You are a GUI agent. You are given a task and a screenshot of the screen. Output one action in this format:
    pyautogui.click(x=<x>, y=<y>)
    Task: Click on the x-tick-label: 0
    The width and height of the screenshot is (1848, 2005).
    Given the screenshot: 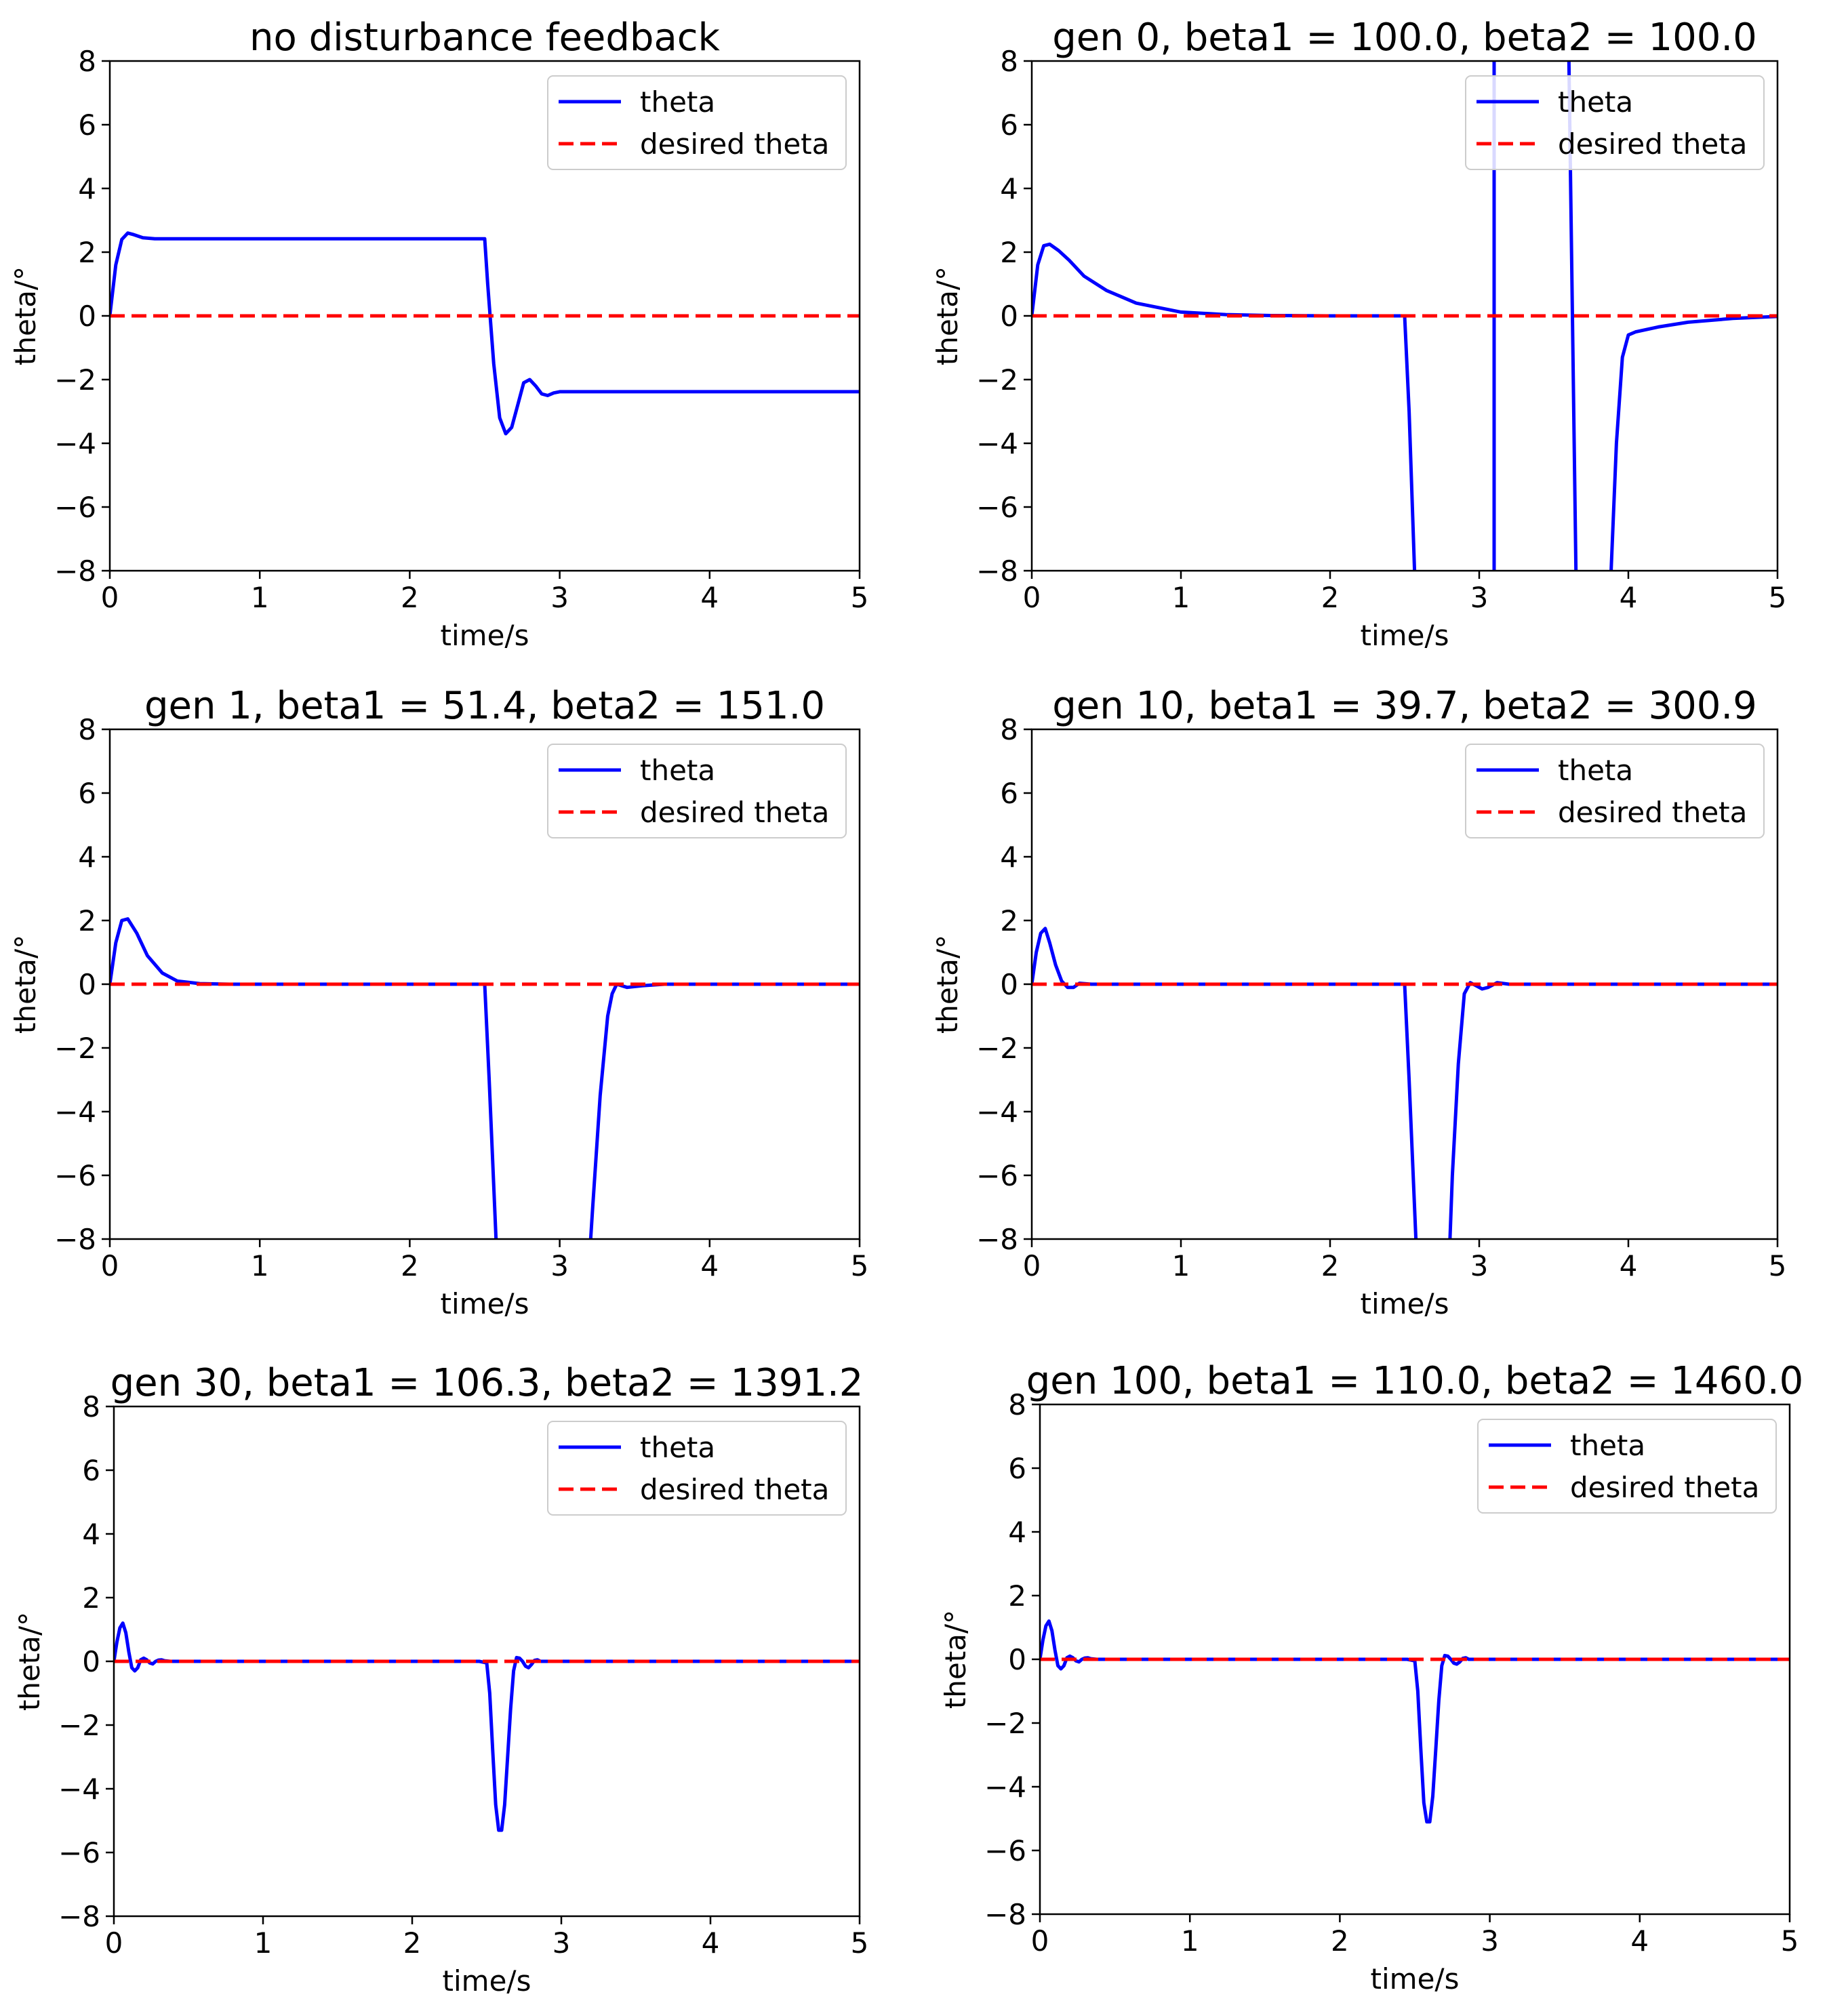 What is the action you would take?
    pyautogui.click(x=1040, y=1941)
    